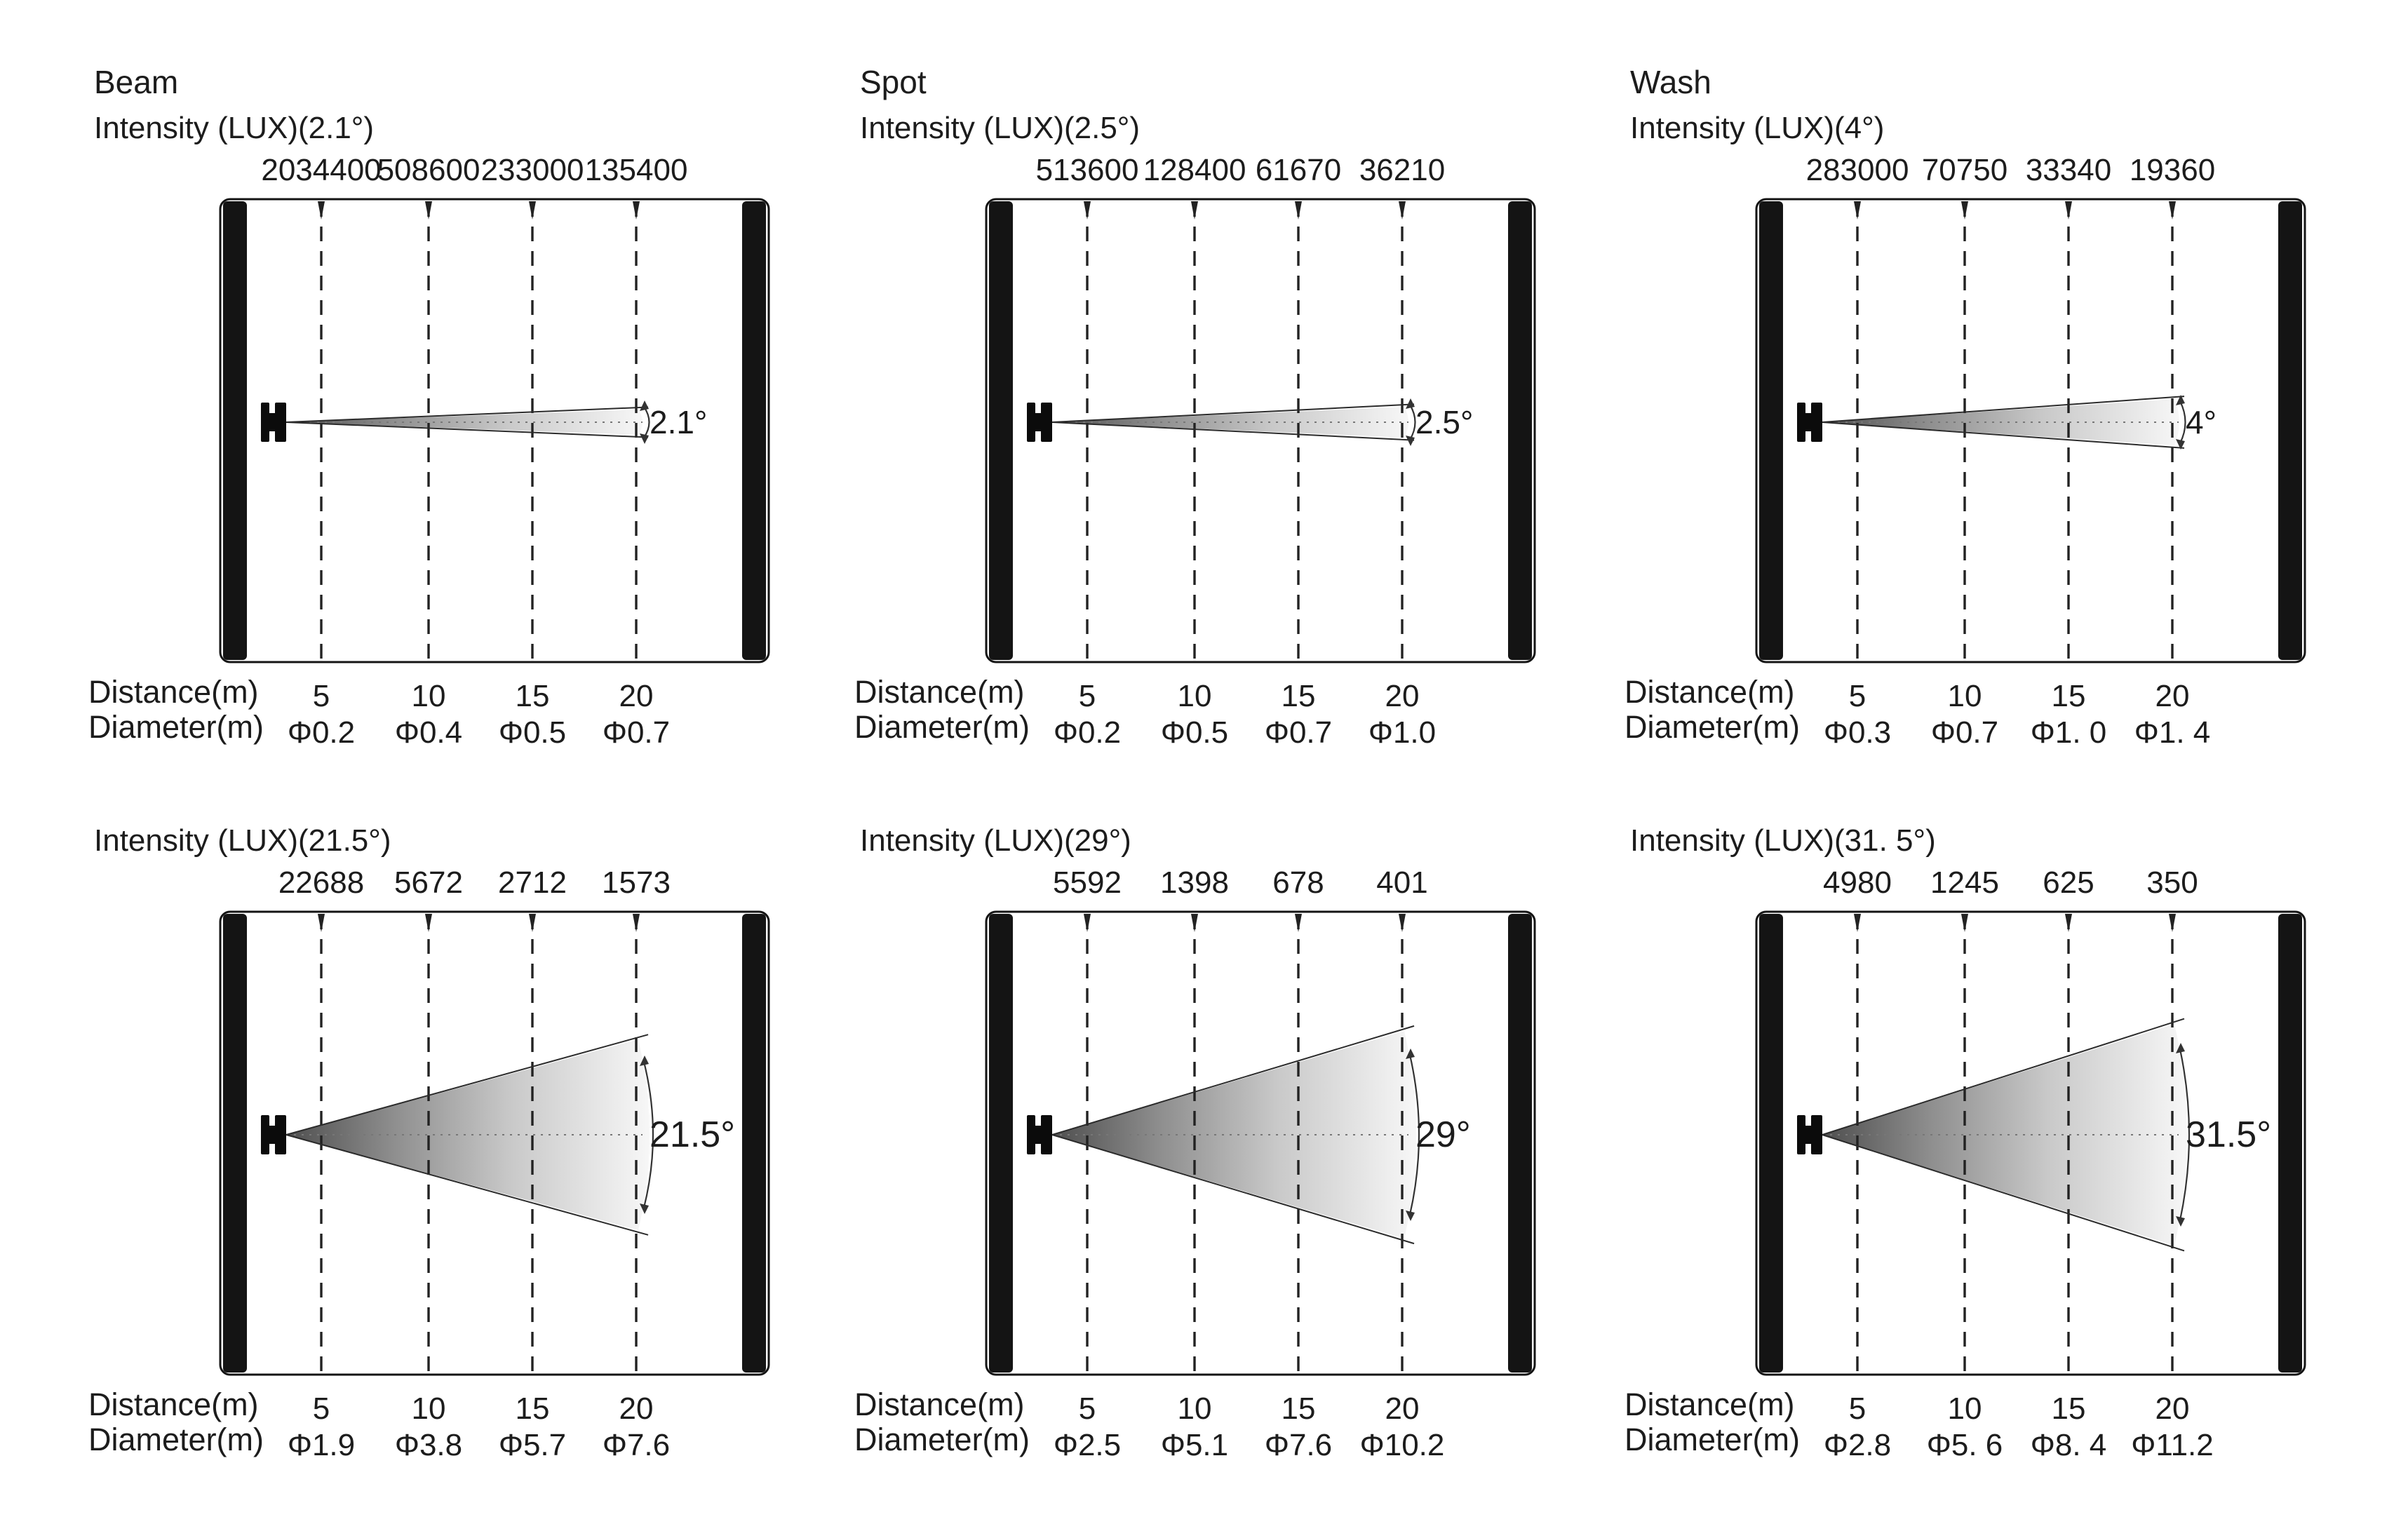 The image size is (2408, 1517). I want to click on beam-diagram: 2.1°, so click(494, 430).